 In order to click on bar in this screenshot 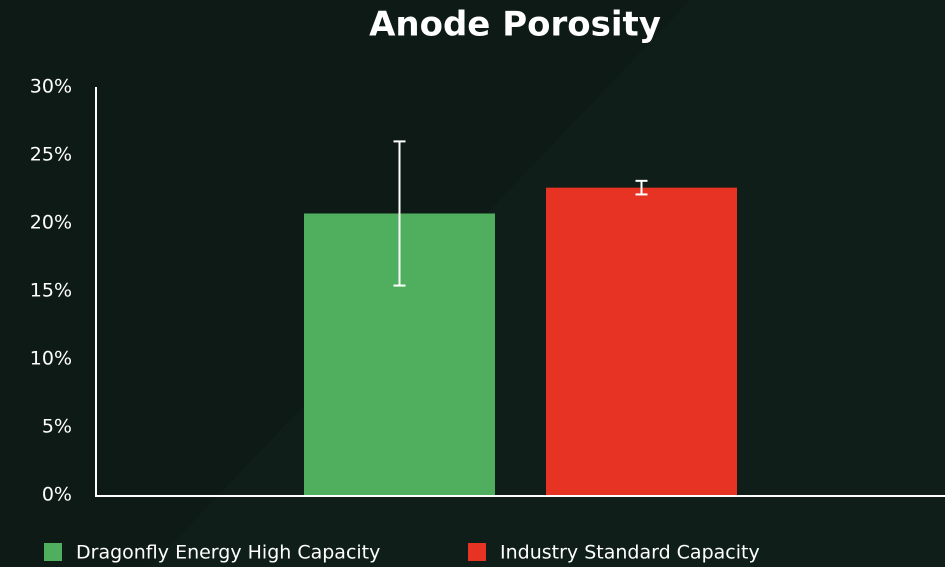, I will do `click(641, 341)`.